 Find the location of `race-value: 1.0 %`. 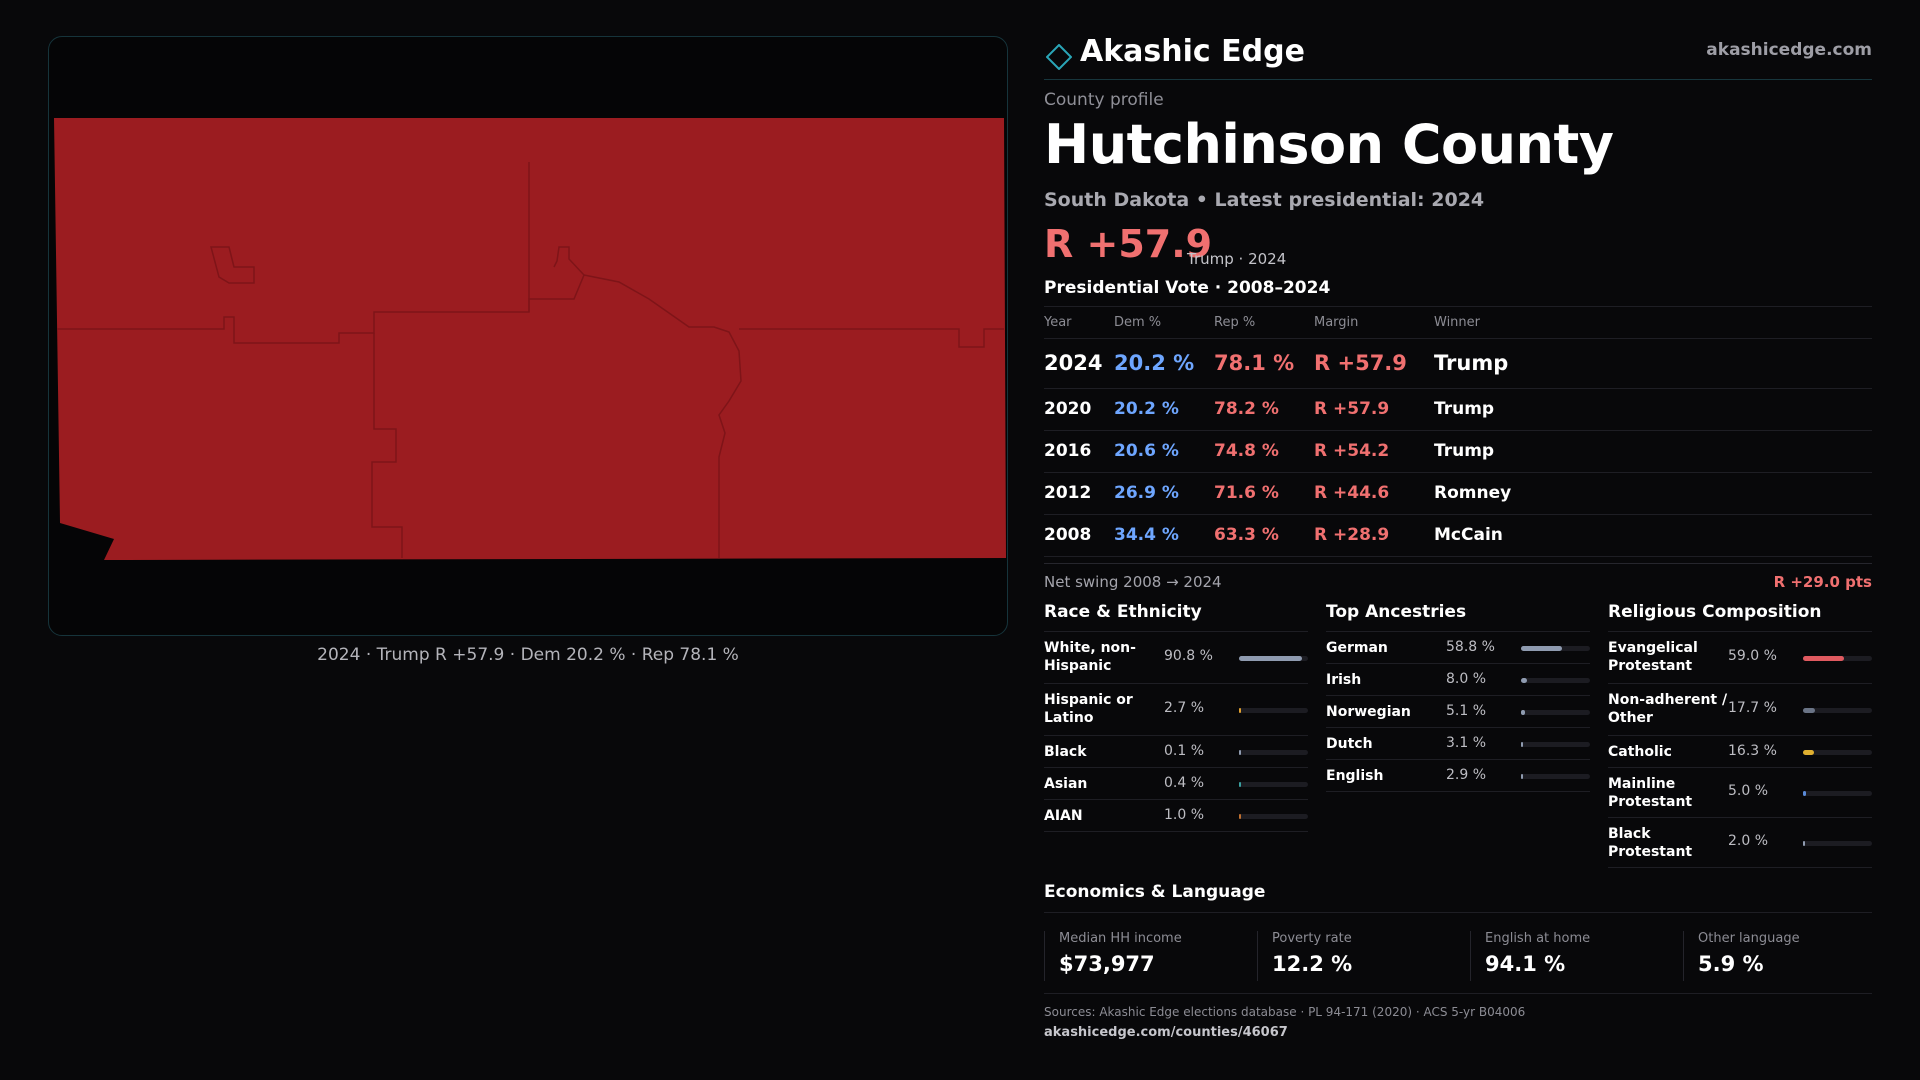

race-value: 1.0 % is located at coordinates (1184, 815).